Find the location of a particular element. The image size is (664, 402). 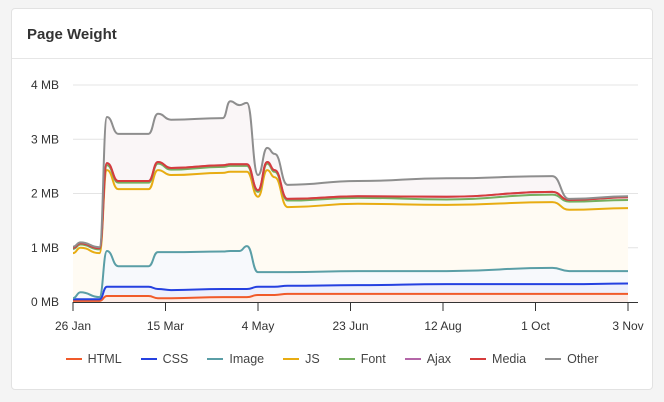

legend-item-js: JS is located at coordinates (301, 359).